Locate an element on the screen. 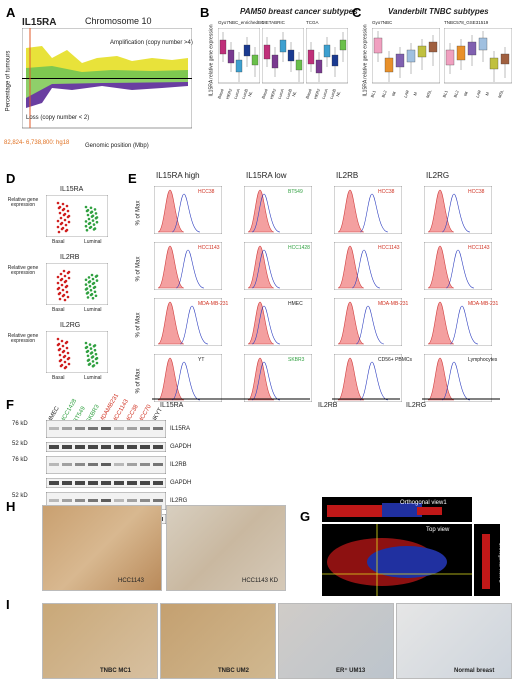 The height and width of the screenshot is (681, 520). panel-label: D is located at coordinates (11, 178).